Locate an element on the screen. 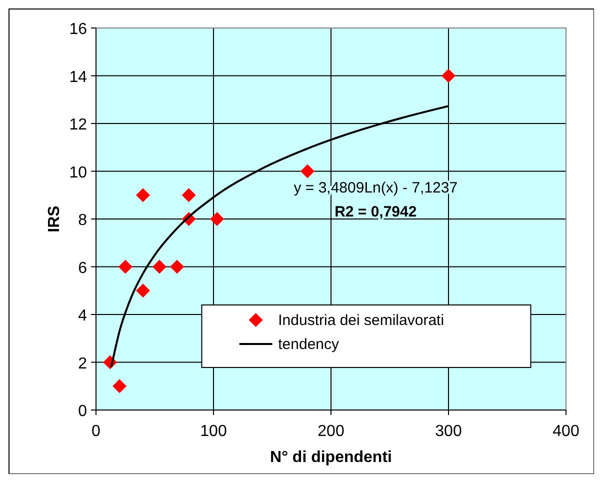 The height and width of the screenshot is (484, 604). y-tick-label: 12 is located at coordinates (78, 125).